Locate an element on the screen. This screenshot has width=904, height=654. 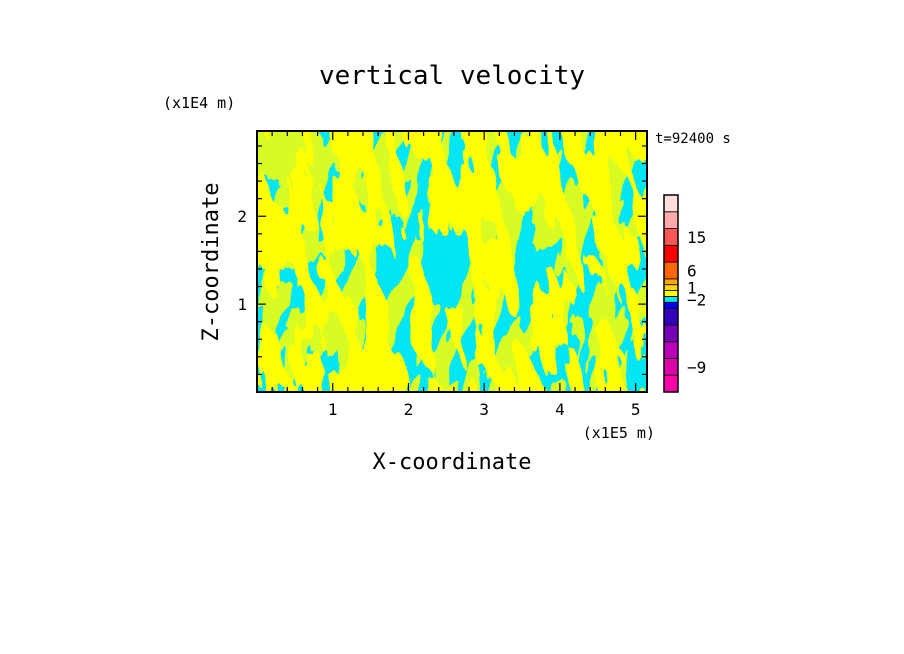
time-label: t=92400 s is located at coordinates (693, 139).